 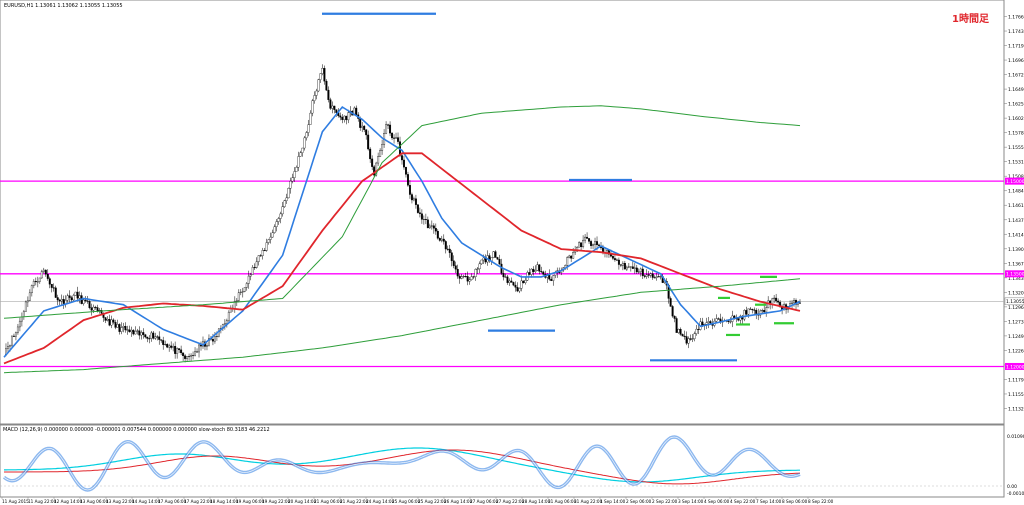 What do you see at coordinates (1016, 90) in the screenshot?
I see `price-tick-label: 1.16490` at bounding box center [1016, 90].